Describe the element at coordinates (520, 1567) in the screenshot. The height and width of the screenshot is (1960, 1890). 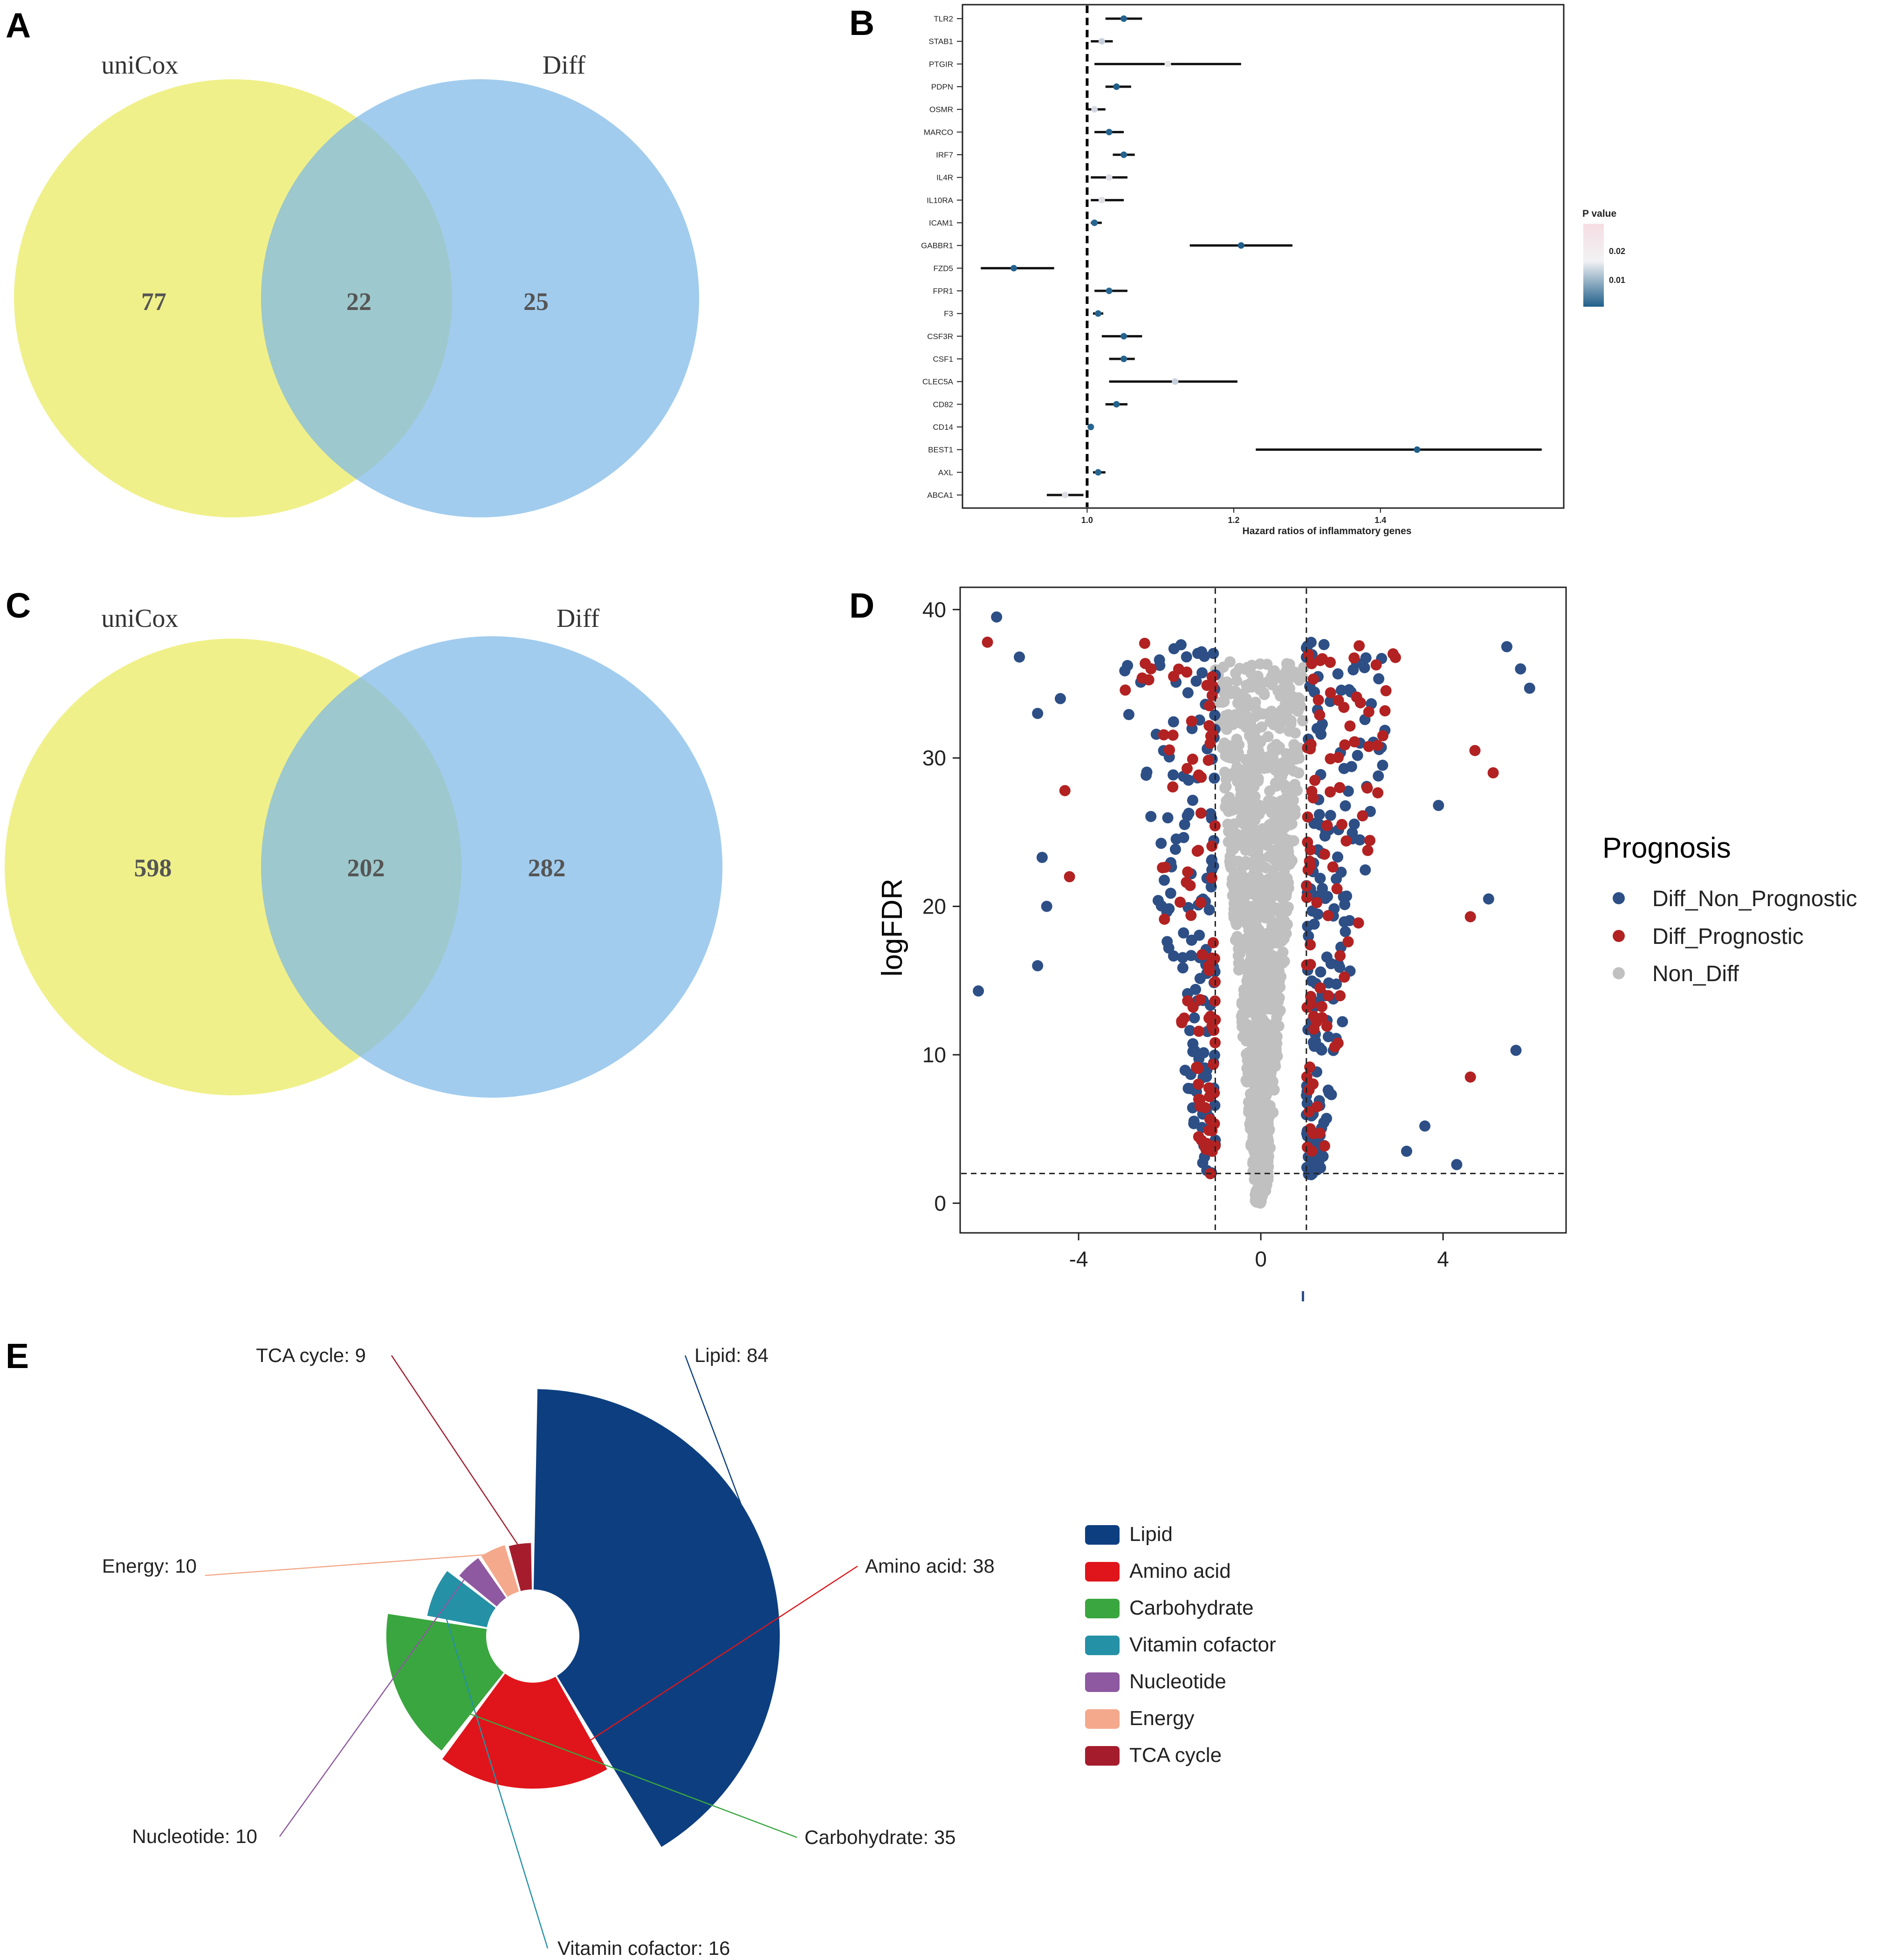
I see `rose-slice-tca-cycle` at that location.